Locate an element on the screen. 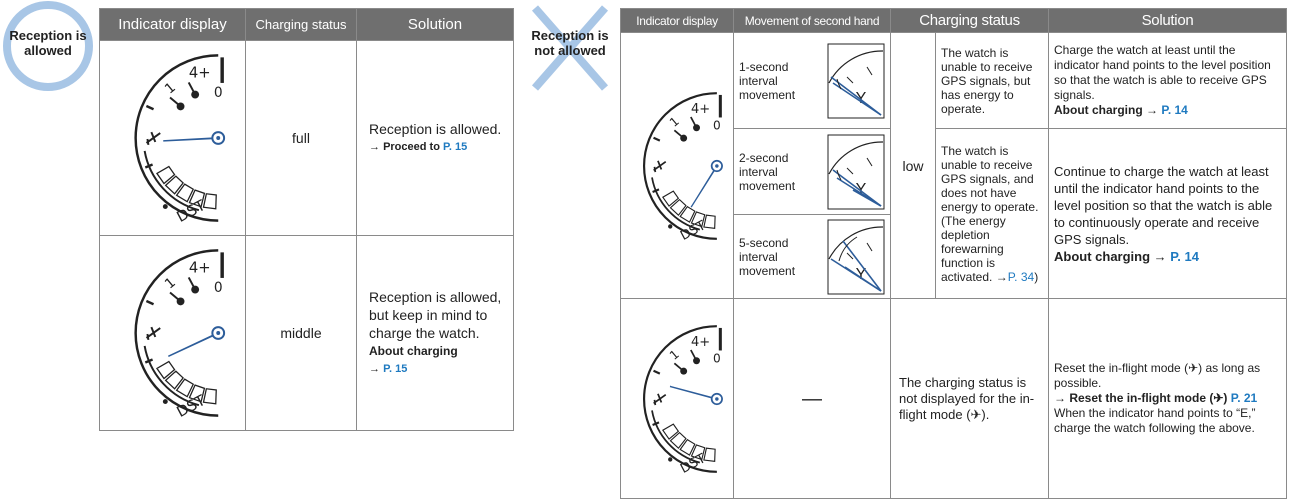  icon-hand is located at coordinates (863, 278).